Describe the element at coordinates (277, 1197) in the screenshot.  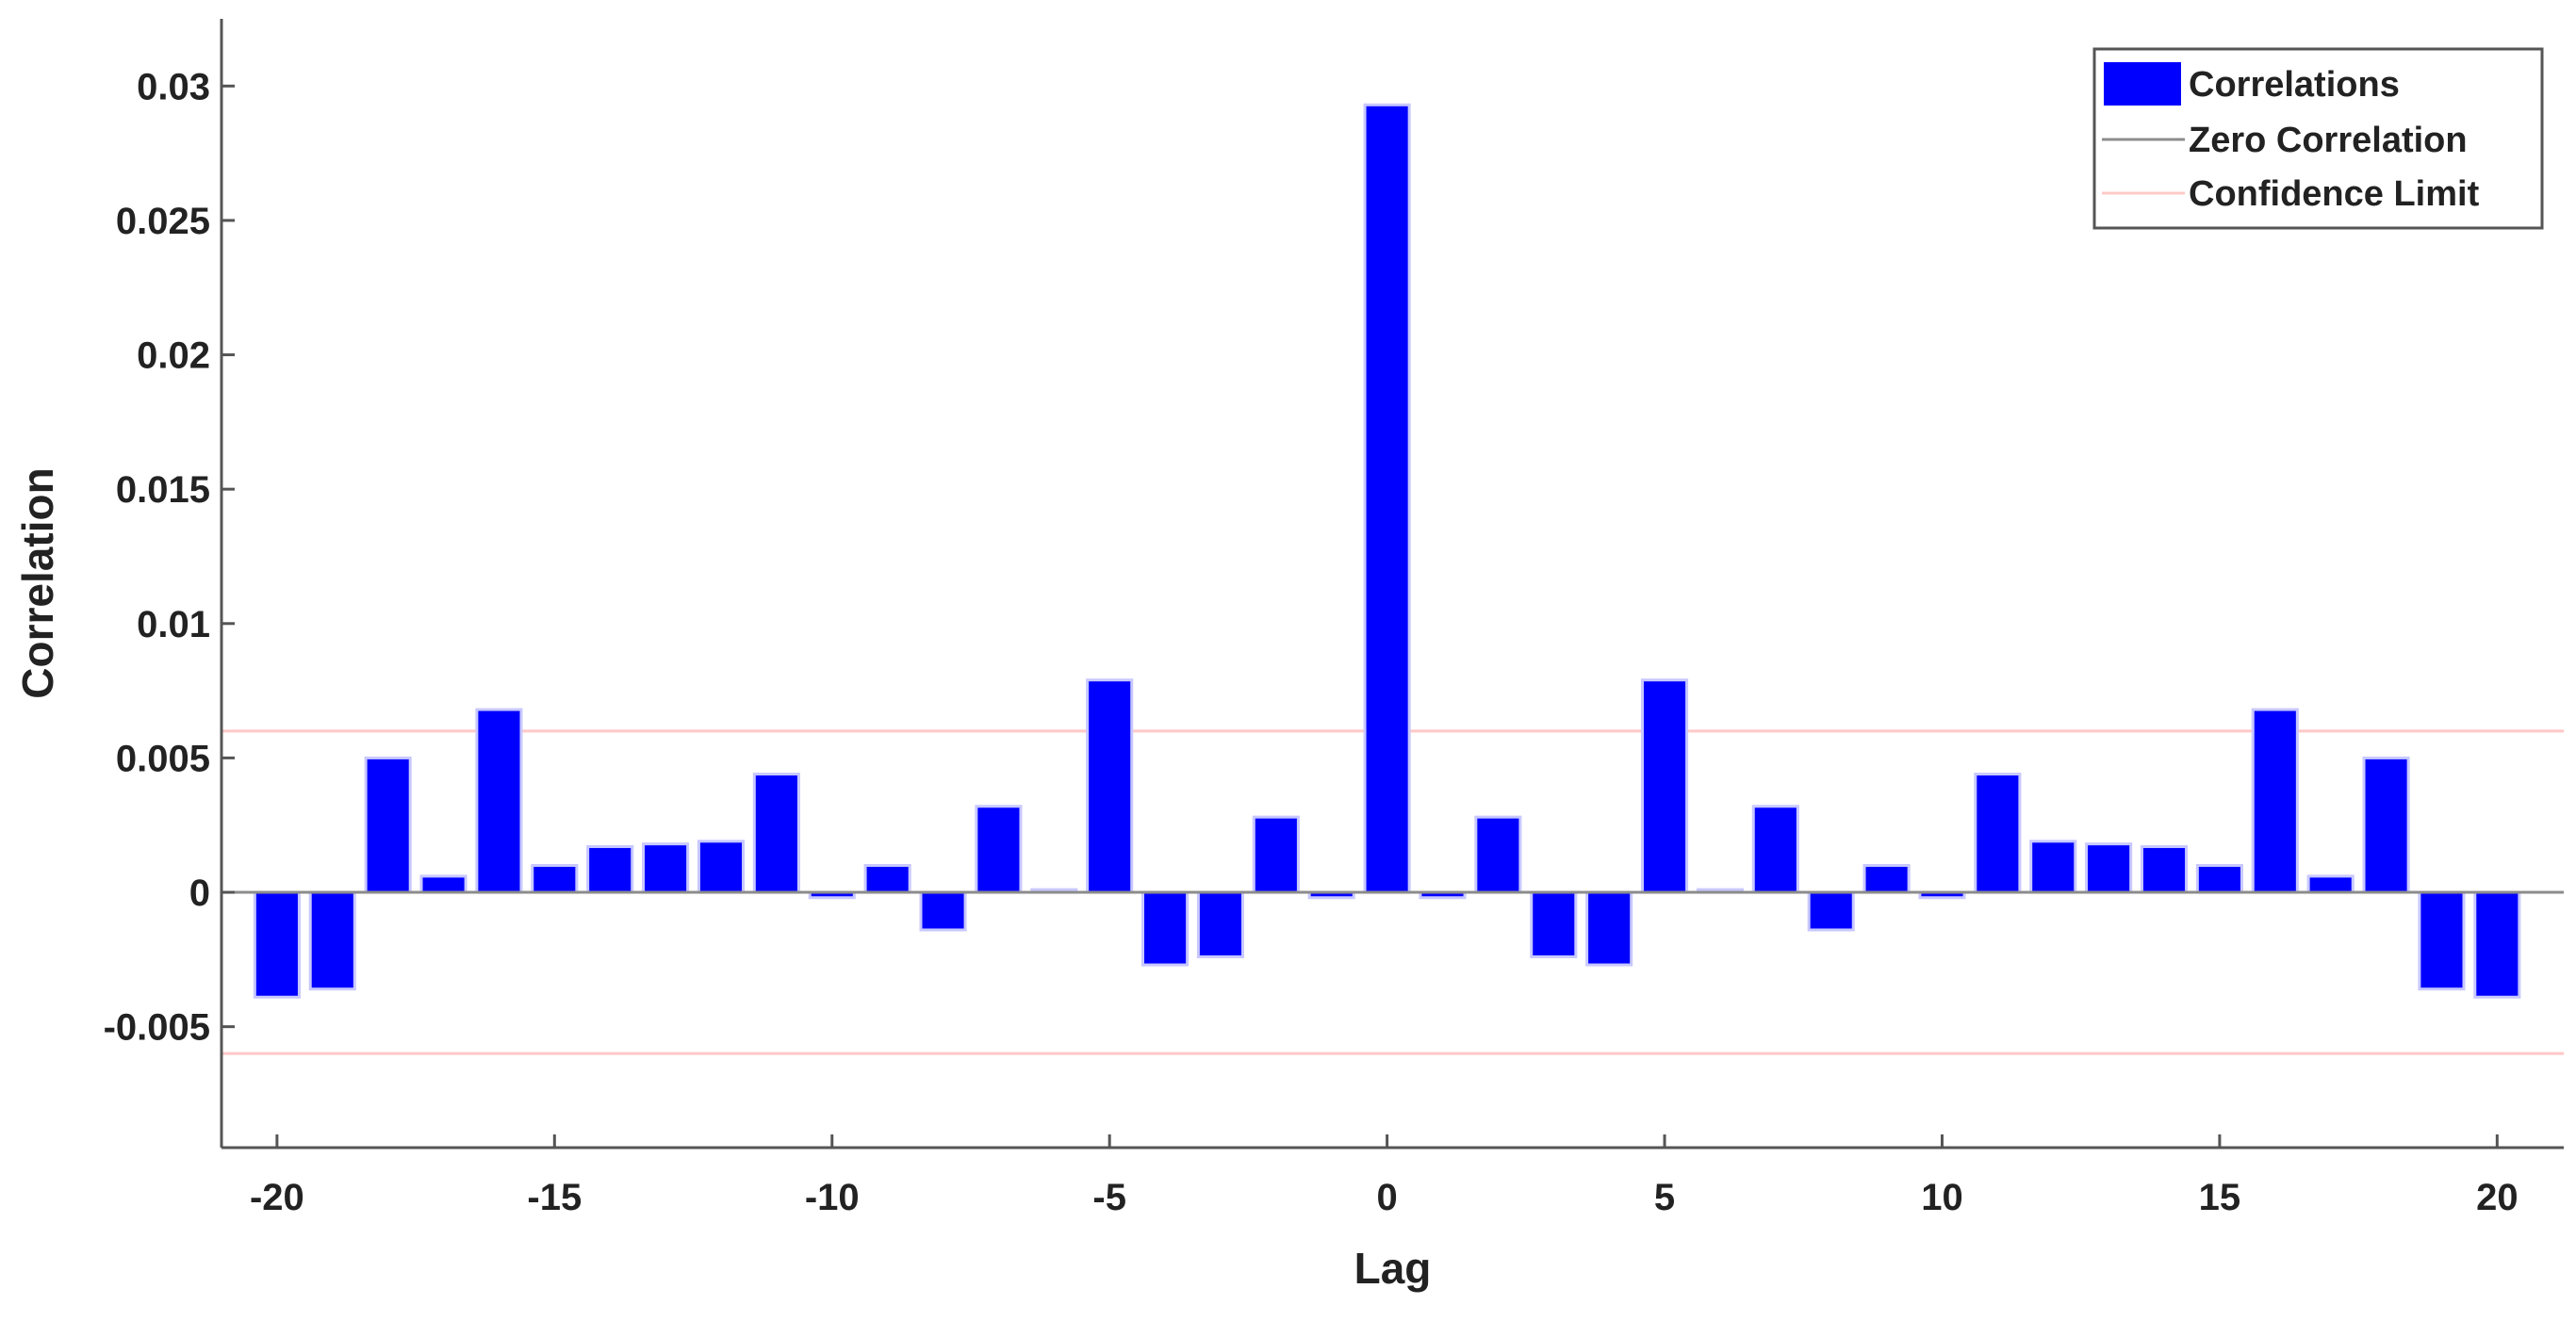
I see `x-tick-label: -20` at that location.